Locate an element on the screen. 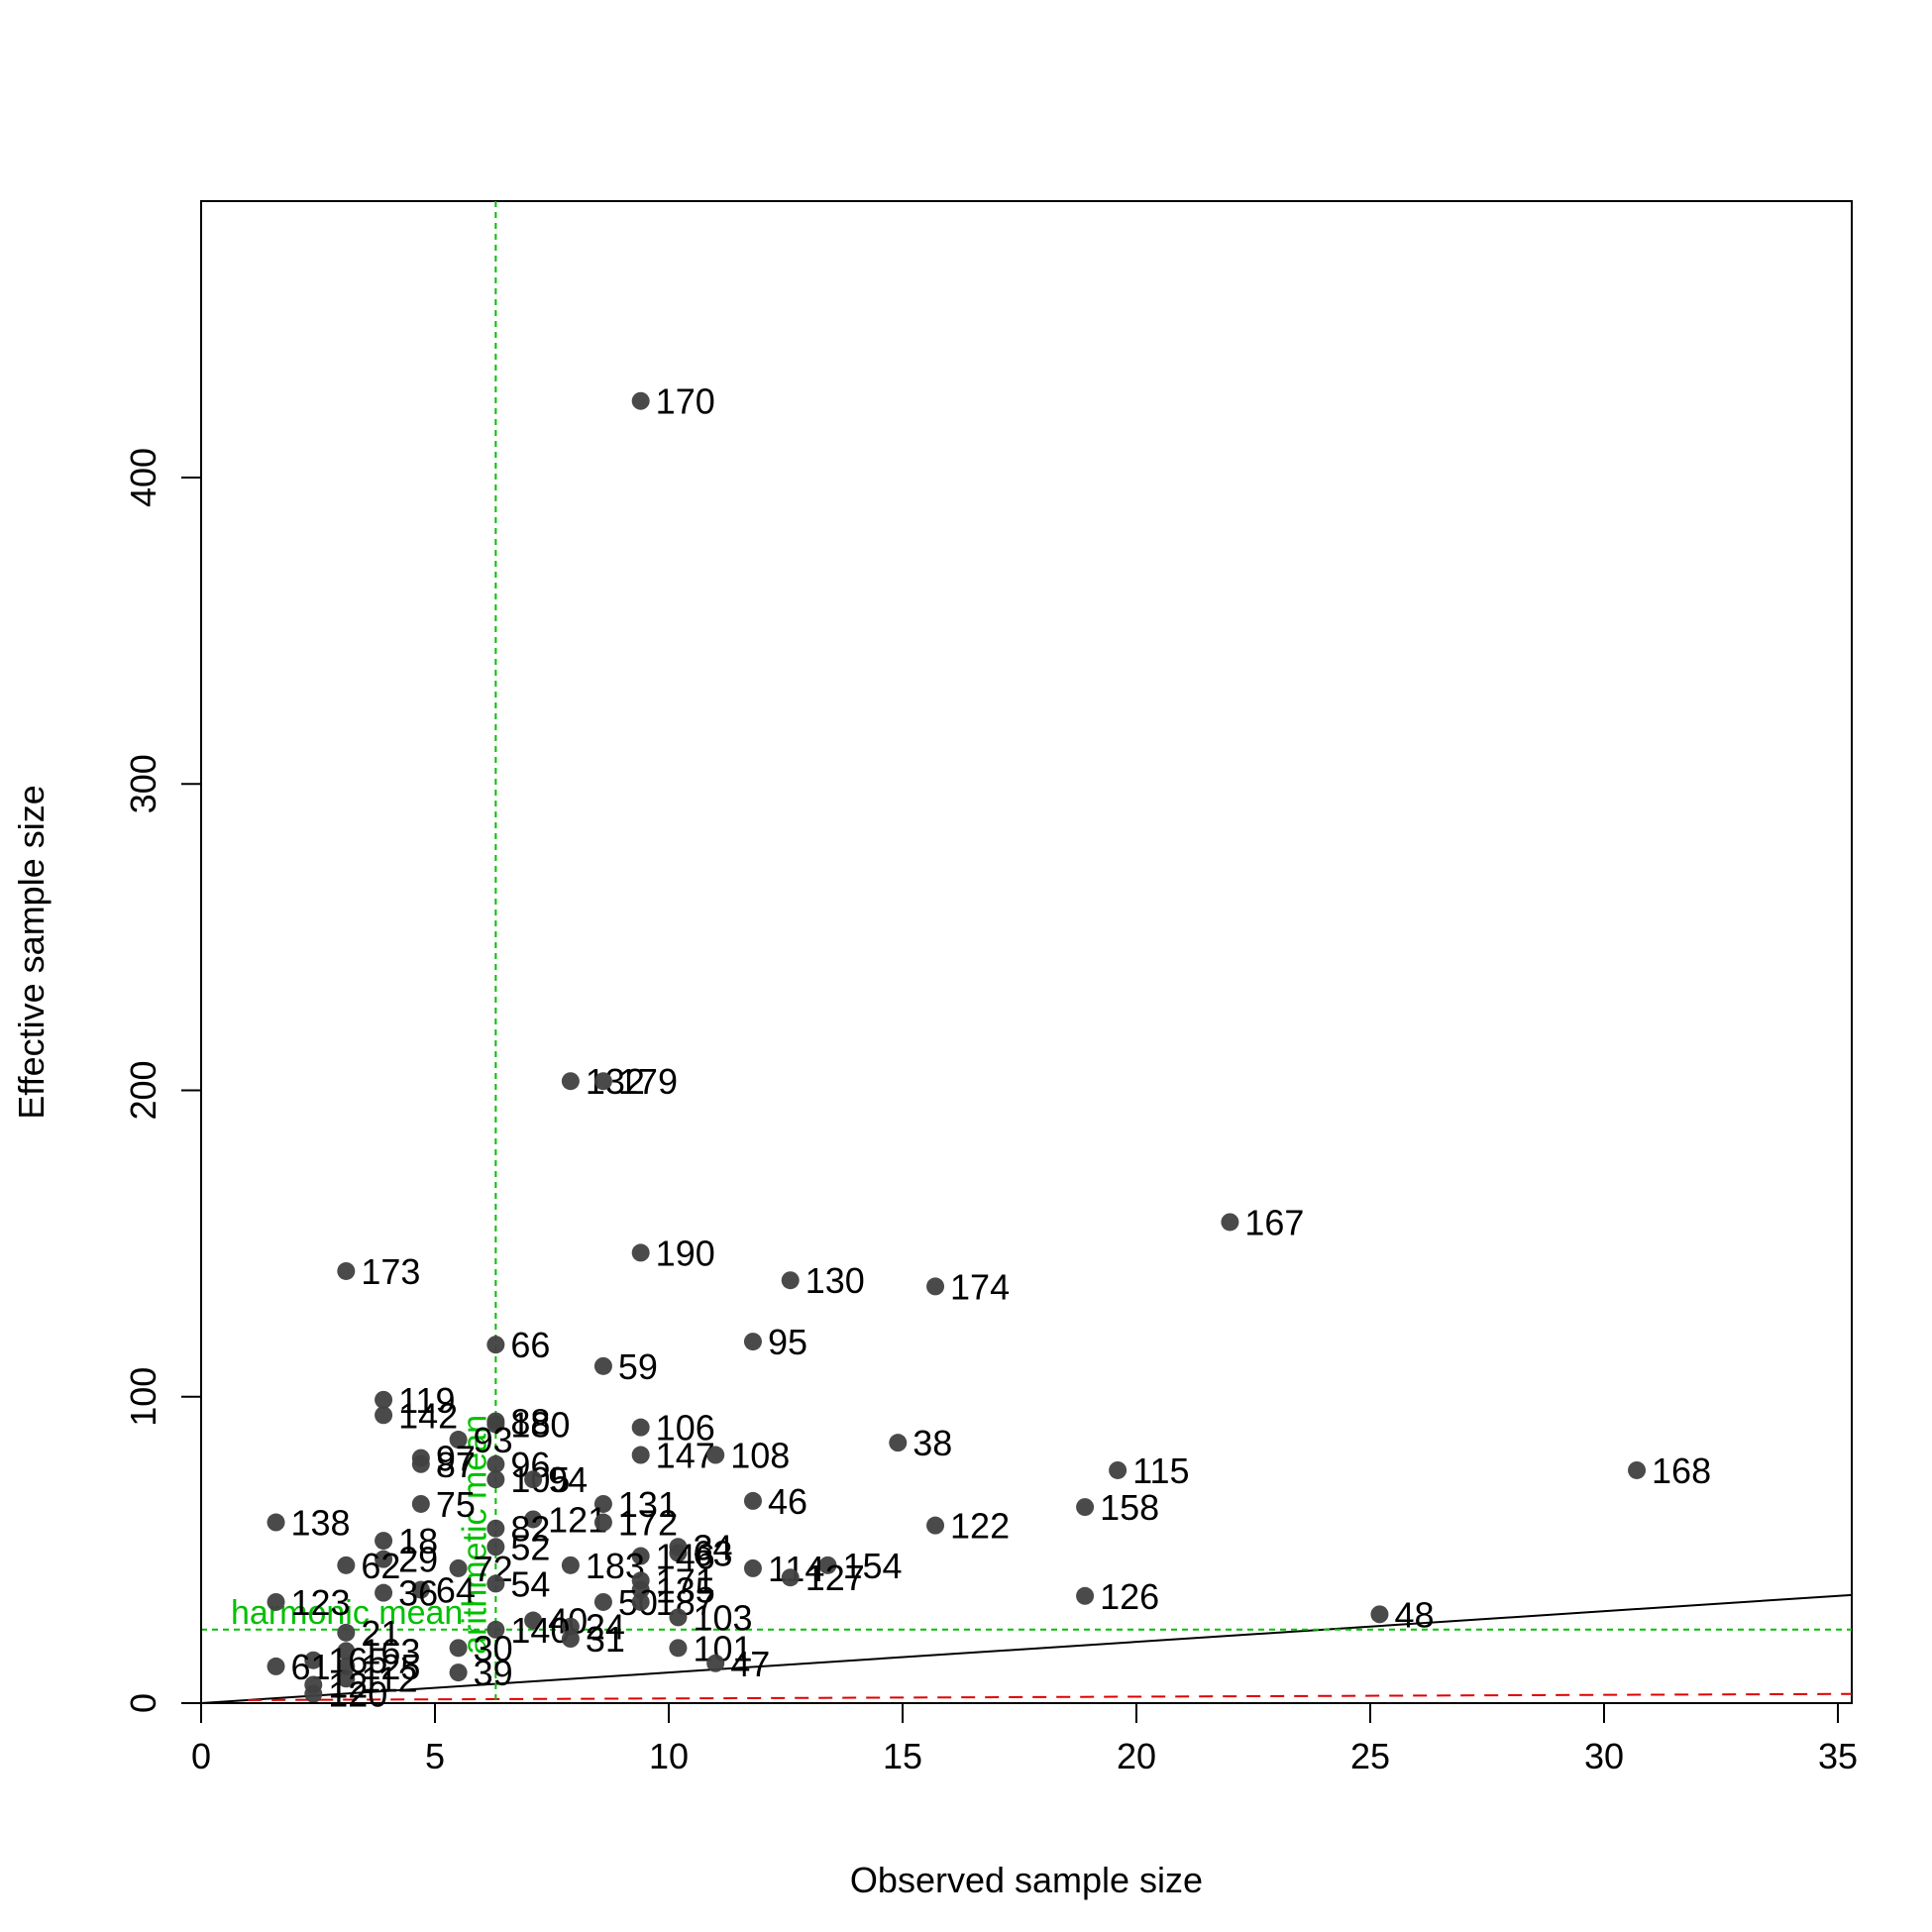 The image size is (1932, 1932). data-point-label: 82 is located at coordinates (530, 1529).